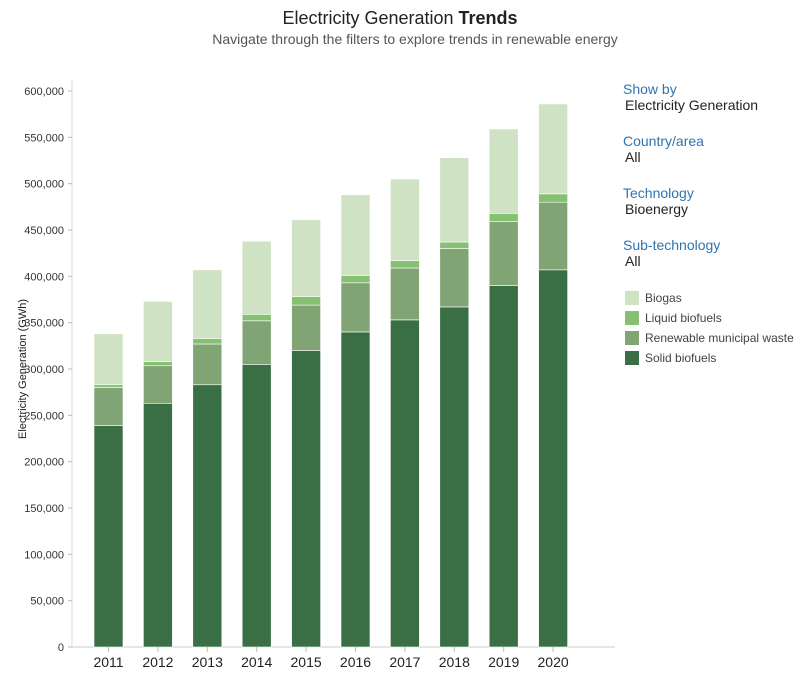  Describe the element at coordinates (650, 89) in the screenshot. I see `filter-label: Show by` at that location.